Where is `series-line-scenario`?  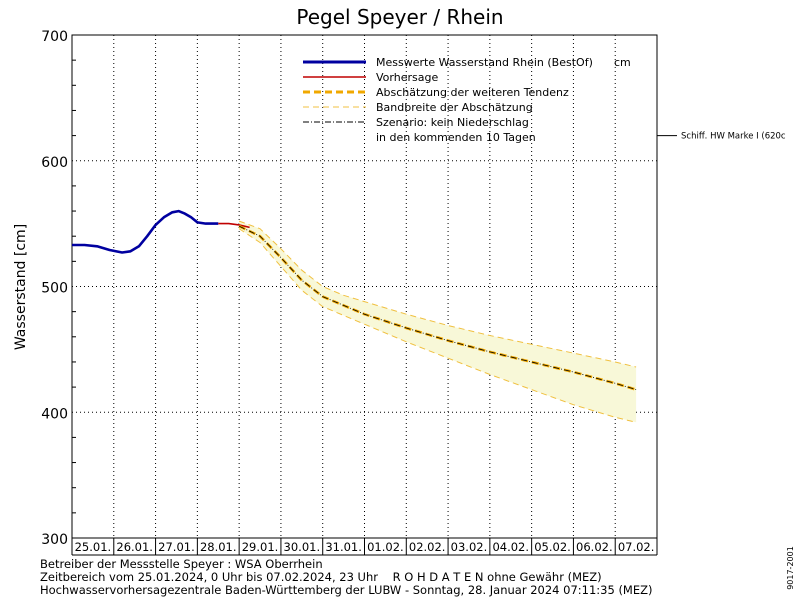
series-line-scenario is located at coordinates (437, 307).